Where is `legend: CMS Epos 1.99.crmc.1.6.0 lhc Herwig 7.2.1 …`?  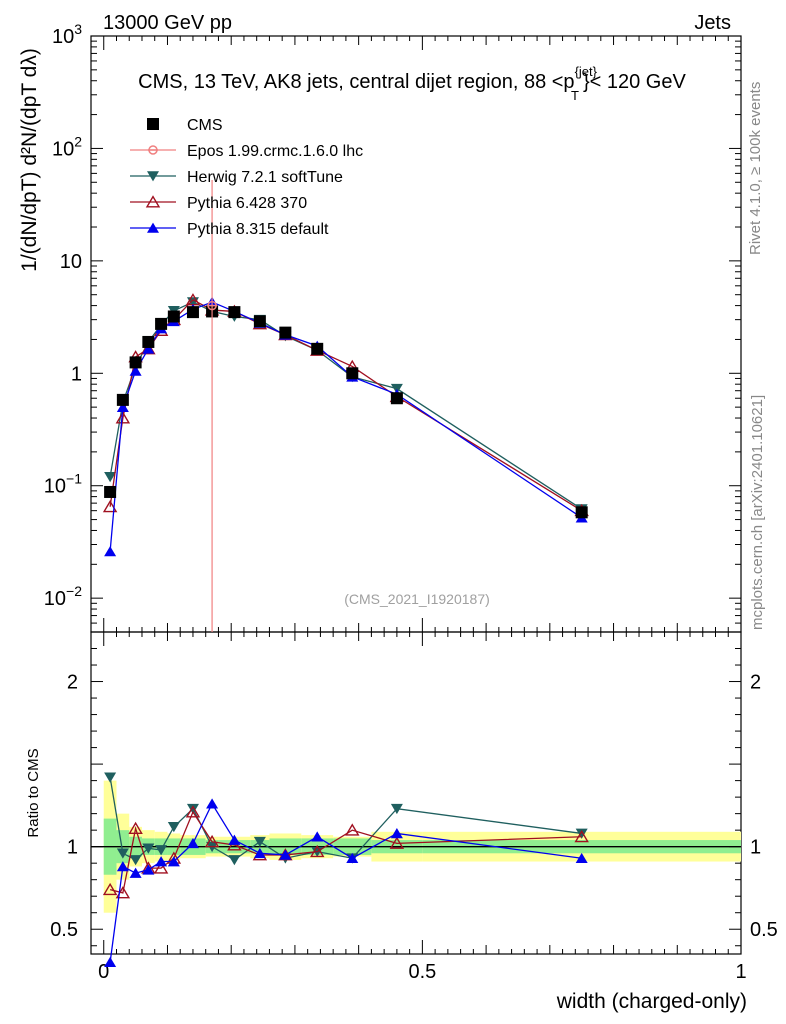
legend: CMS Epos 1.99.crmc.1.6.0 lhc Herwig 7.2.1 … is located at coordinates (246, 177).